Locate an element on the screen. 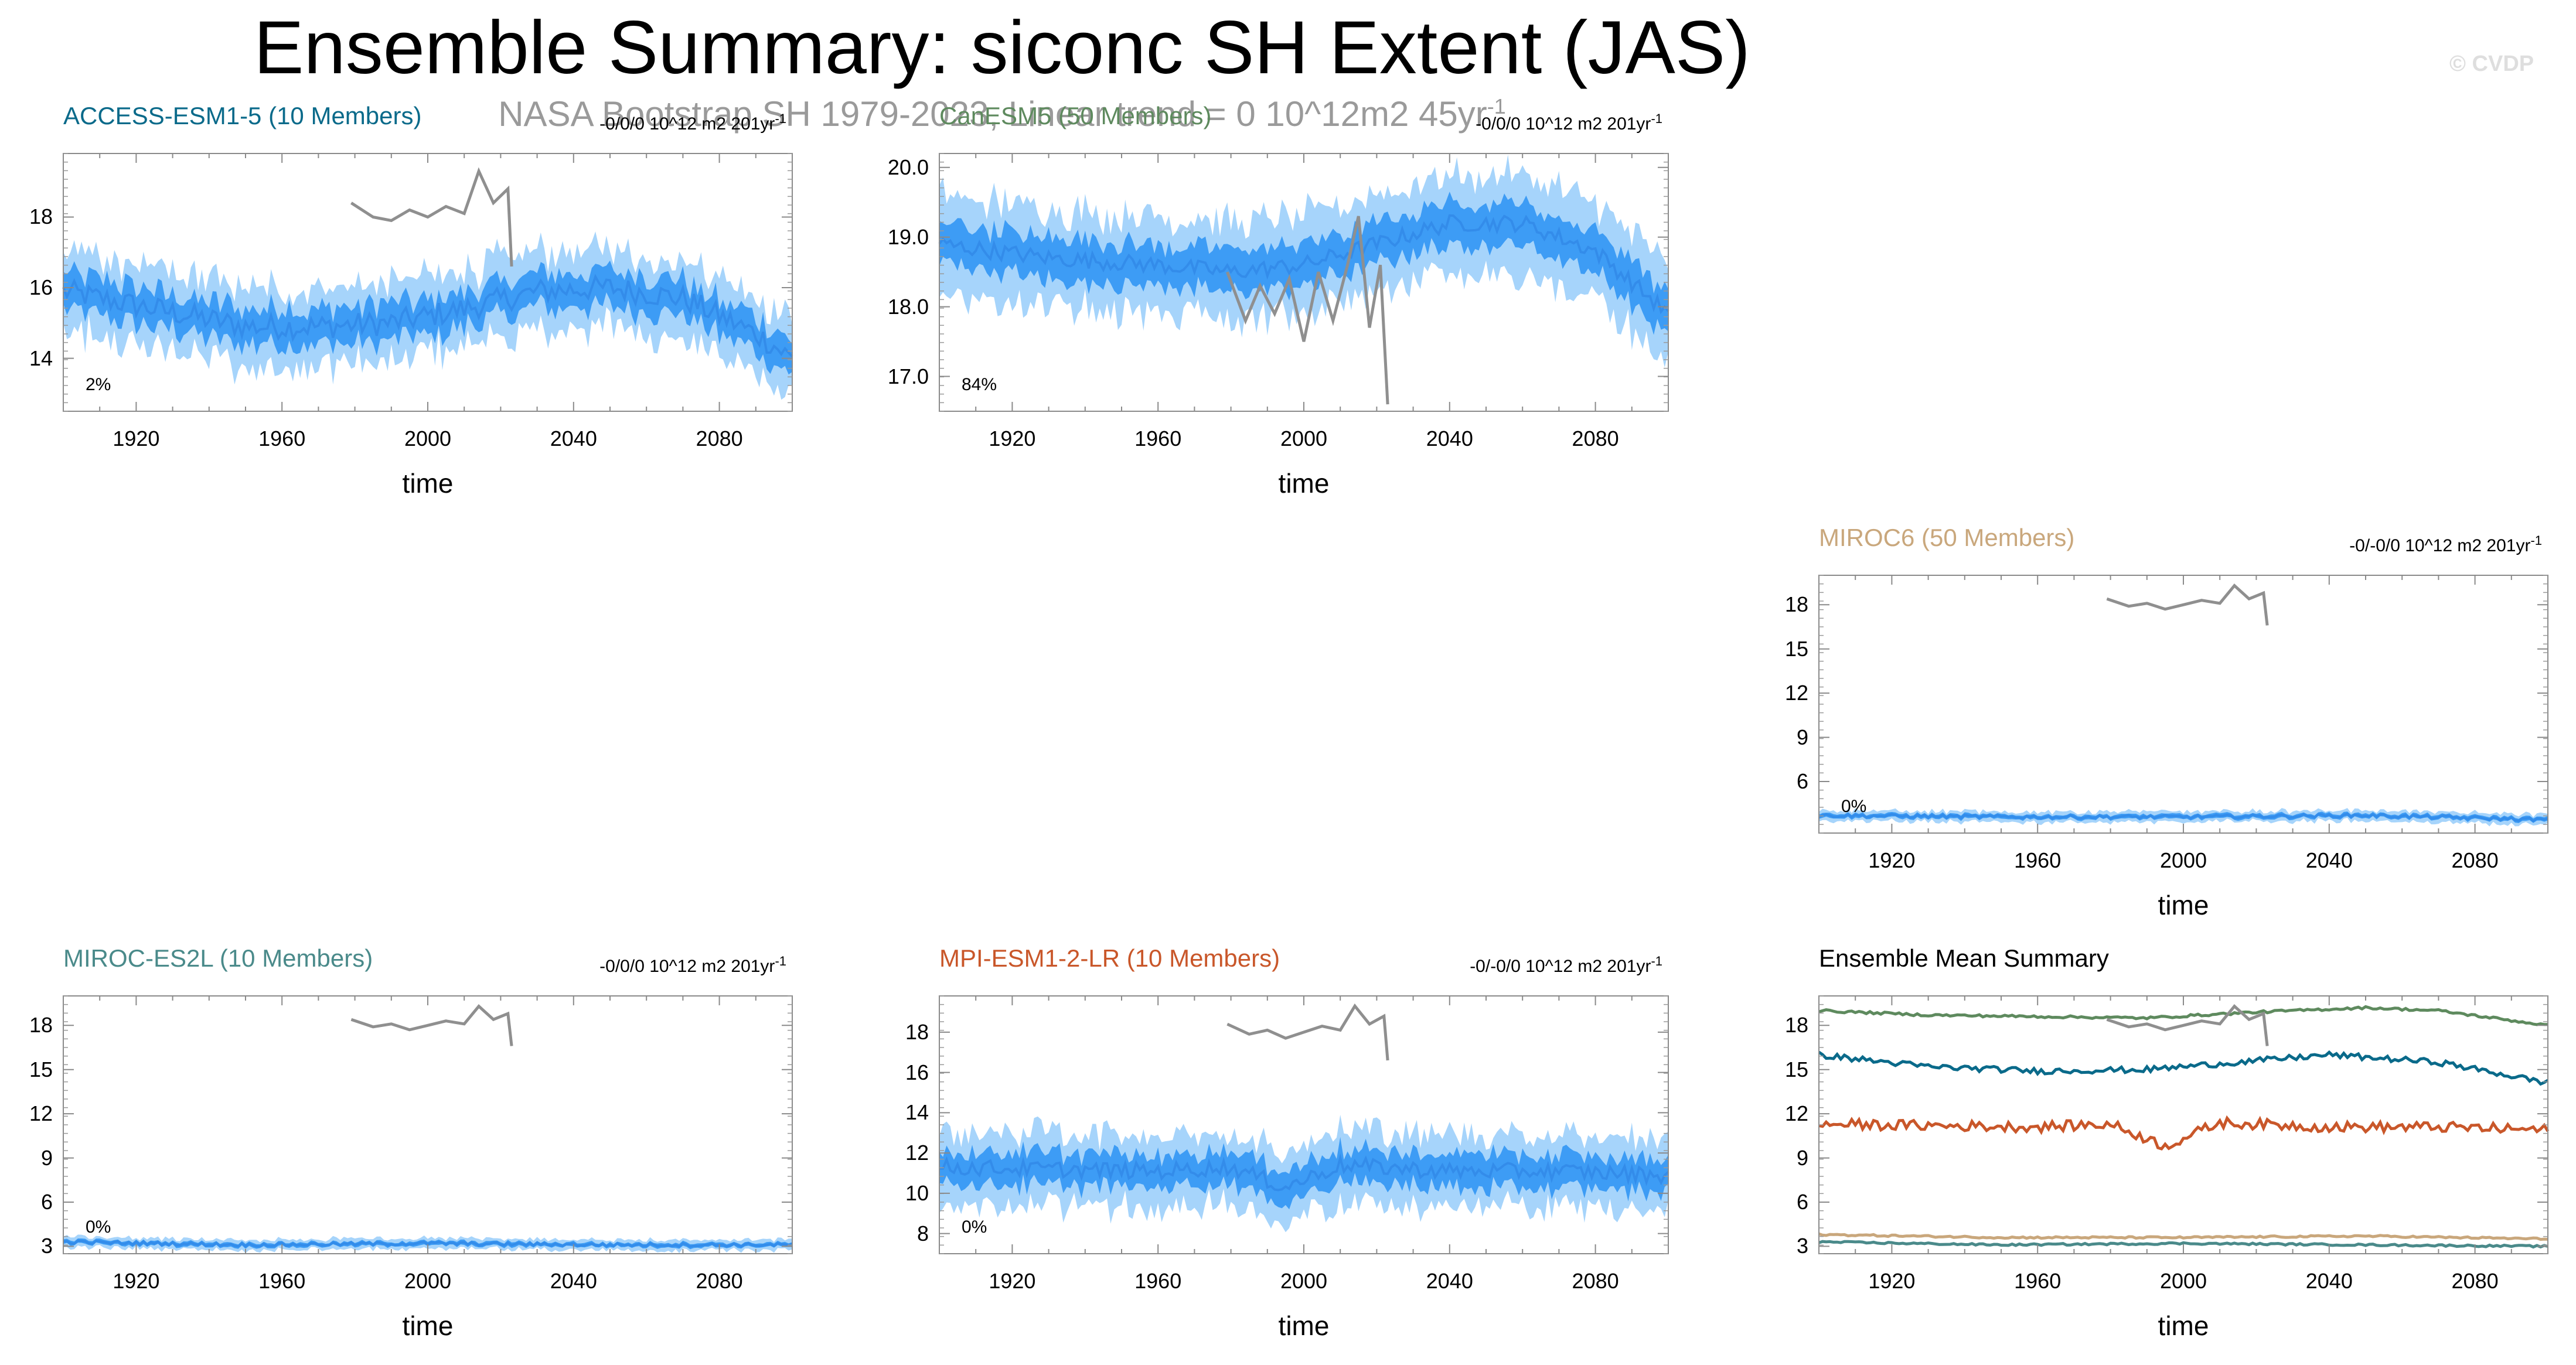 This screenshot has width=2576, height=1365. panel-title: MIROC6 (50 Members) is located at coordinates (1947, 537).